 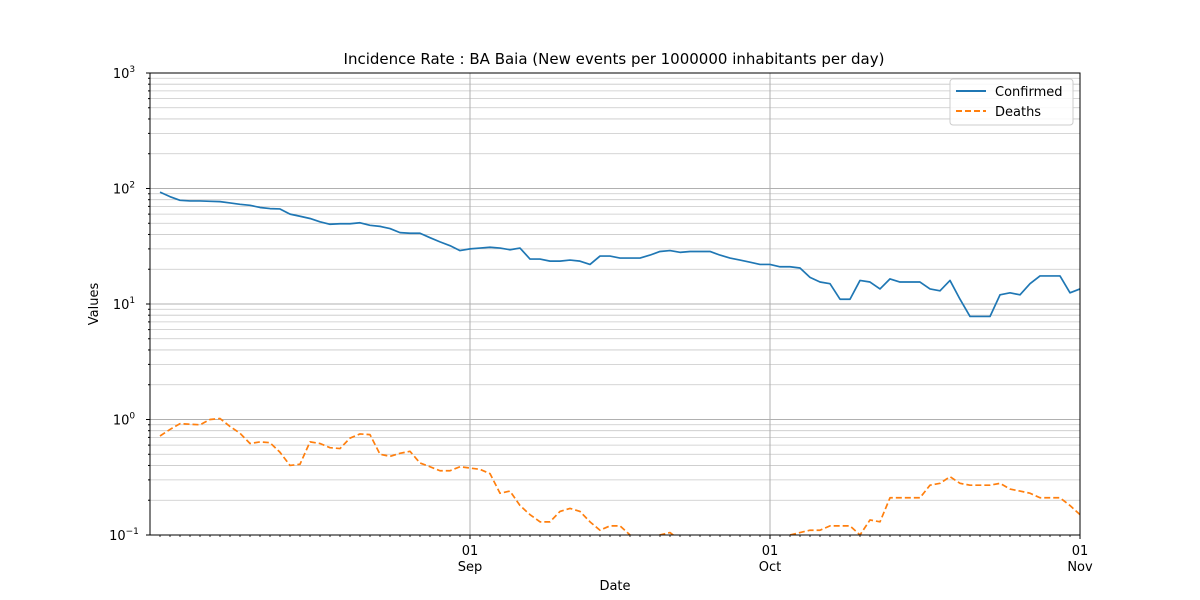 I want to click on x-tick-month-label: Oct, so click(x=770, y=567).